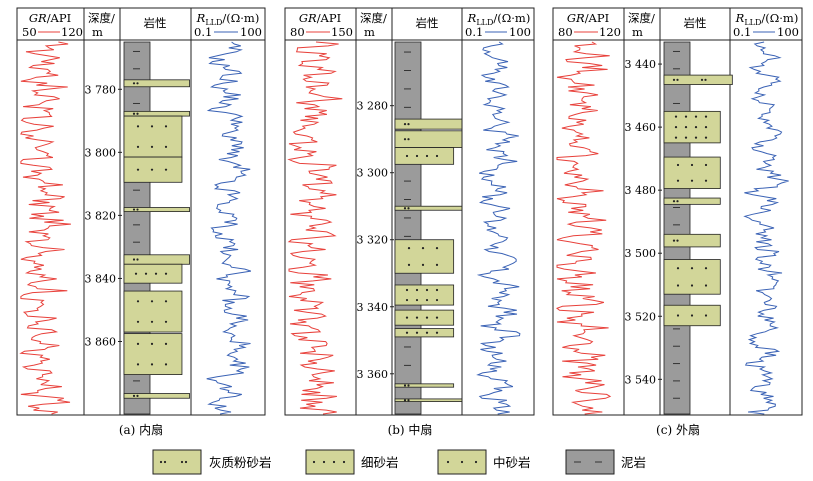  Describe the element at coordinates (373, 374) in the screenshot. I see `depth-tick-label: 3 360` at that location.